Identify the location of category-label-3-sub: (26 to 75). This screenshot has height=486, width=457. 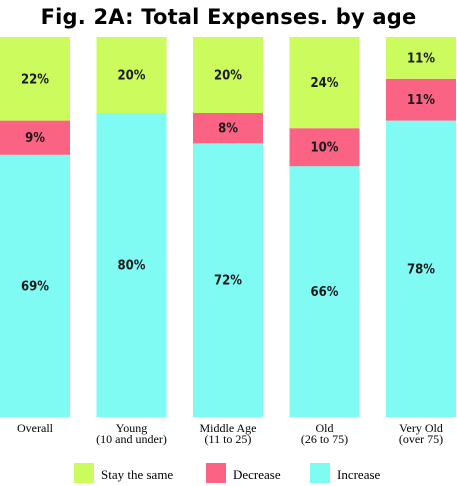
(324, 439).